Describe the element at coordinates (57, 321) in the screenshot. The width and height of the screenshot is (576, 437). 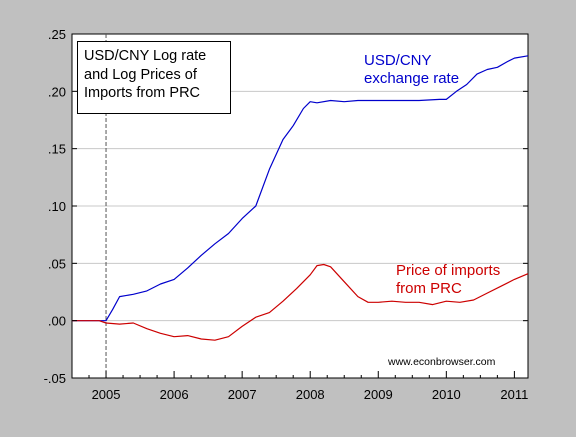
I see `y-tick-label: .00` at that location.